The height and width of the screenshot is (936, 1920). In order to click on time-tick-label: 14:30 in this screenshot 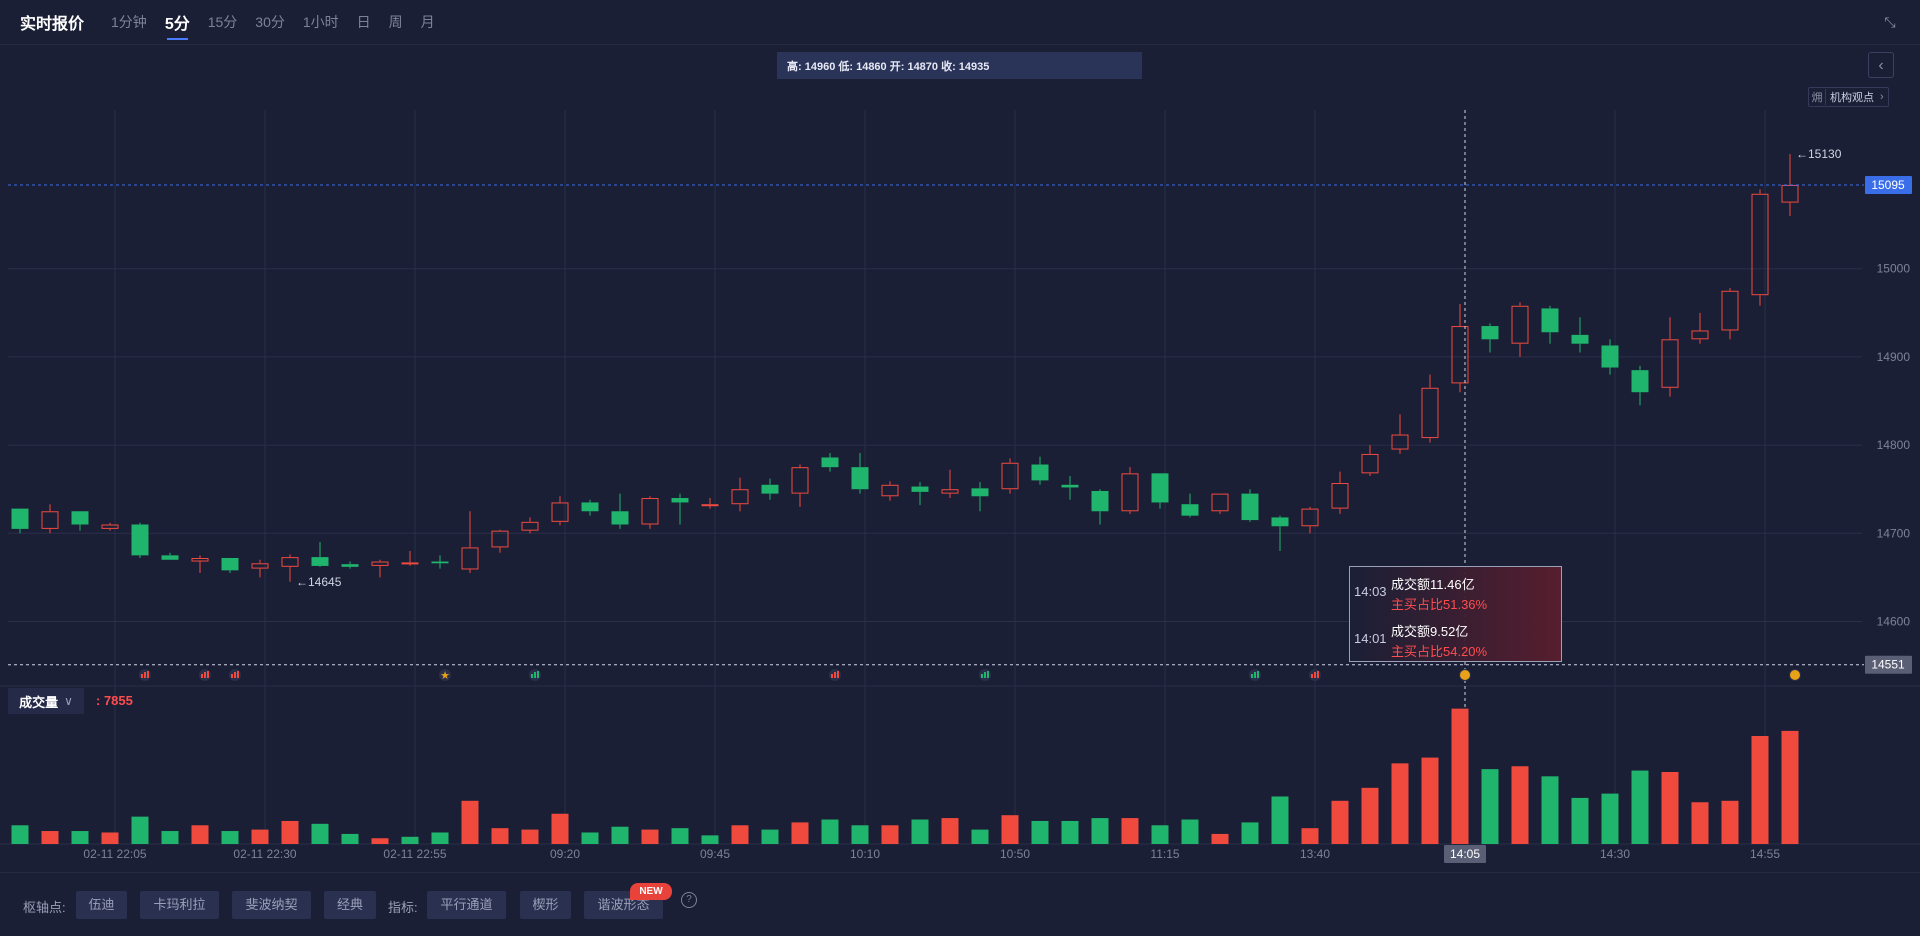, I will do `click(1615, 854)`.